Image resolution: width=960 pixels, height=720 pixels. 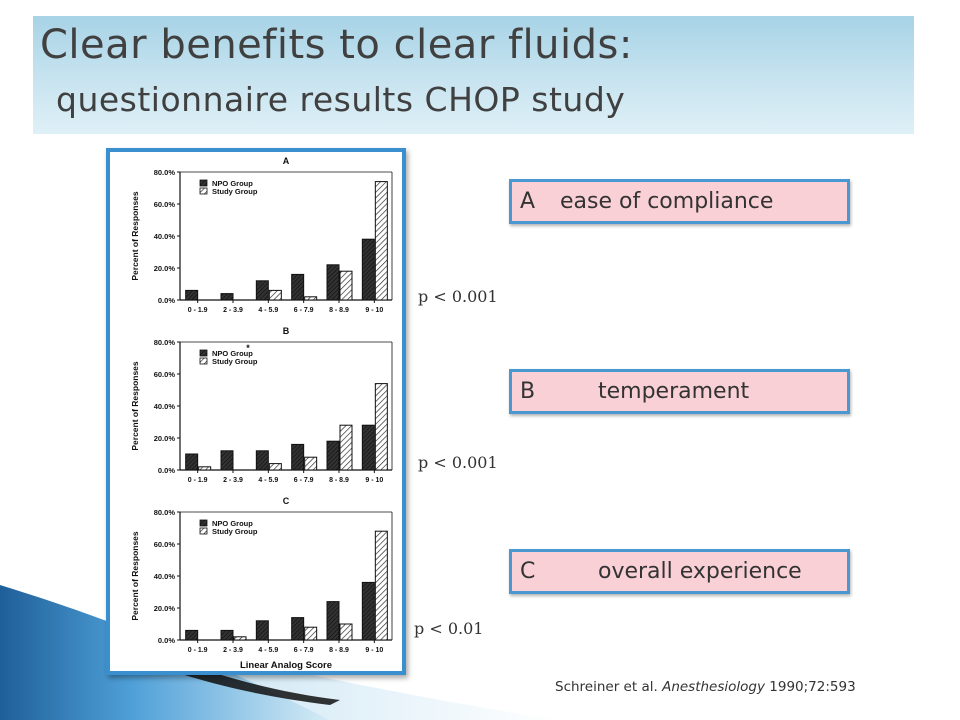 What do you see at coordinates (700, 571) in the screenshot?
I see `label-text: overall experience` at bounding box center [700, 571].